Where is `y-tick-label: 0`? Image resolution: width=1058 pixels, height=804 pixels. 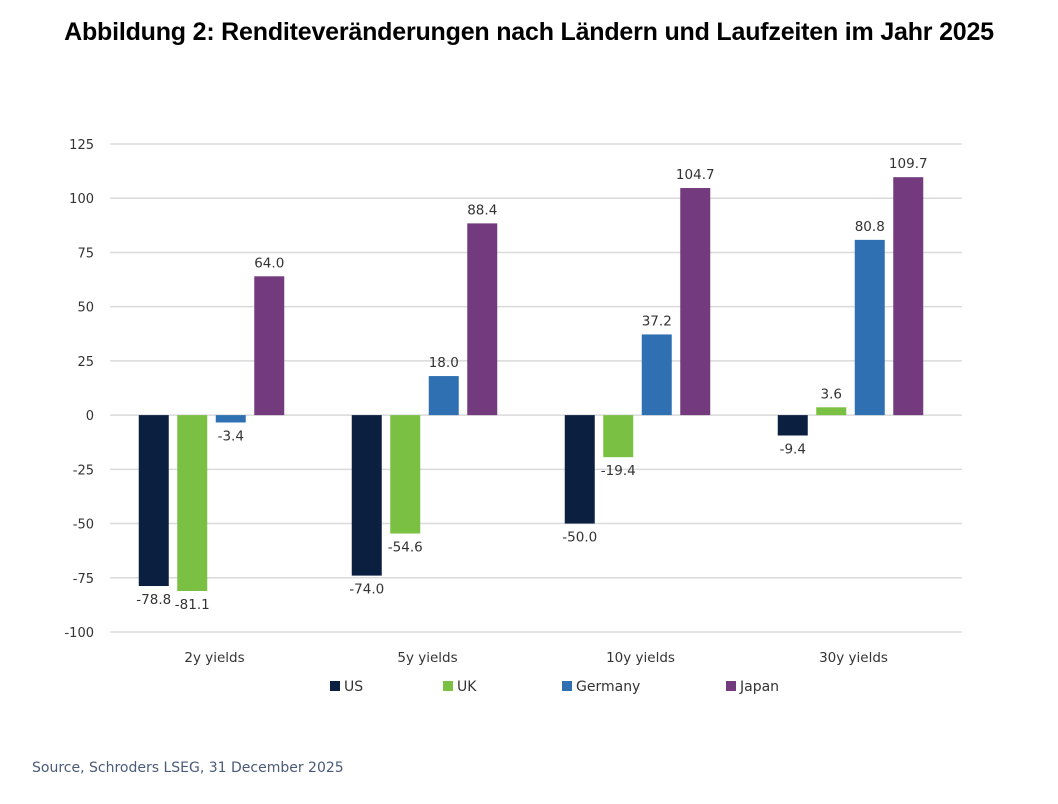 y-tick-label: 0 is located at coordinates (90, 416).